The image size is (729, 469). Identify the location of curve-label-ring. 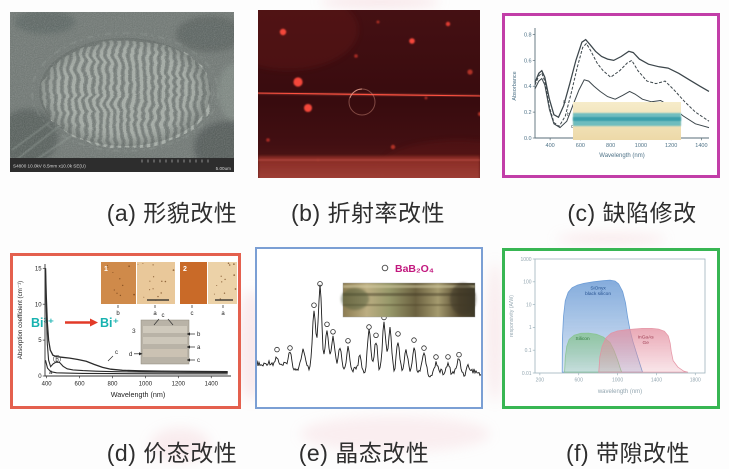
(57, 359).